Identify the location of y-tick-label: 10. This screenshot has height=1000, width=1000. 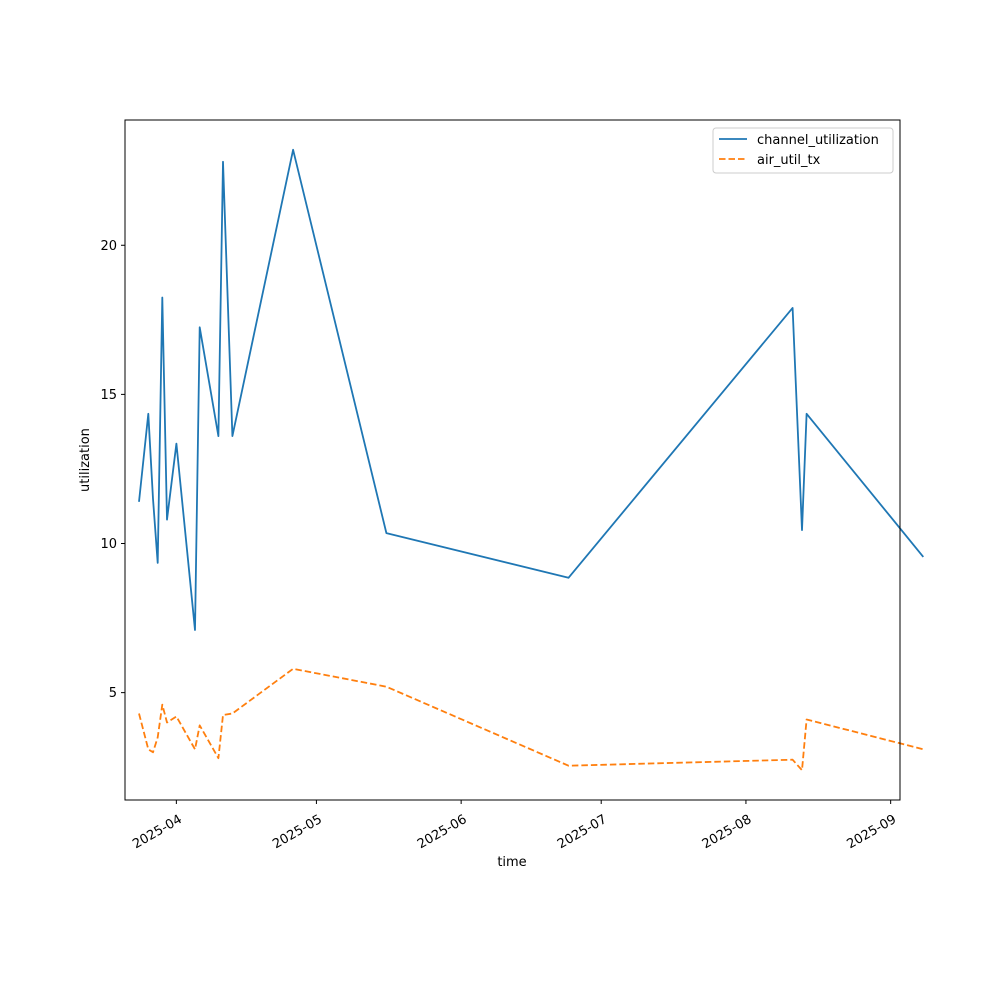
(108, 544).